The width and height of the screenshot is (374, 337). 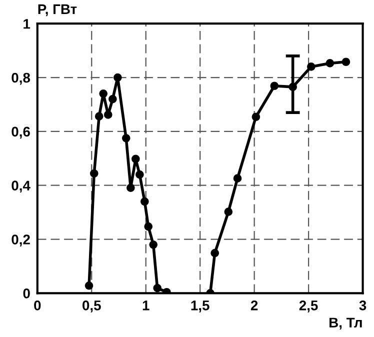 I want to click on x-tick-label: 3, so click(x=362, y=305).